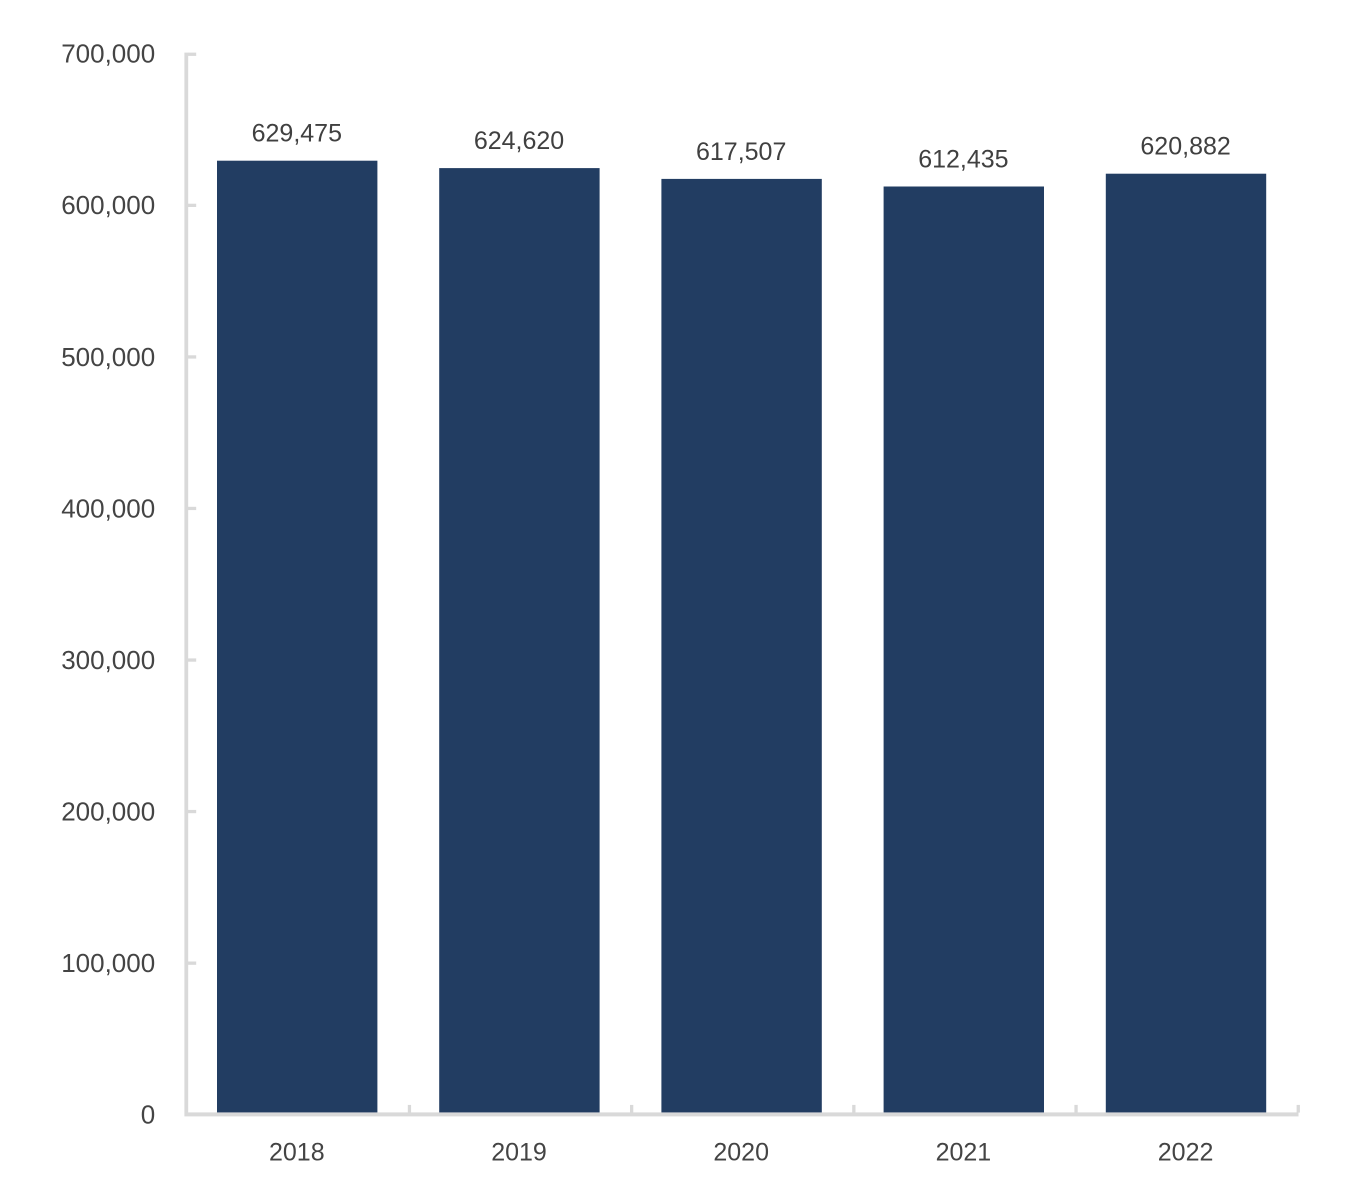 This screenshot has height=1198, width=1364. I want to click on svg-text: 2018, so click(297, 1153).